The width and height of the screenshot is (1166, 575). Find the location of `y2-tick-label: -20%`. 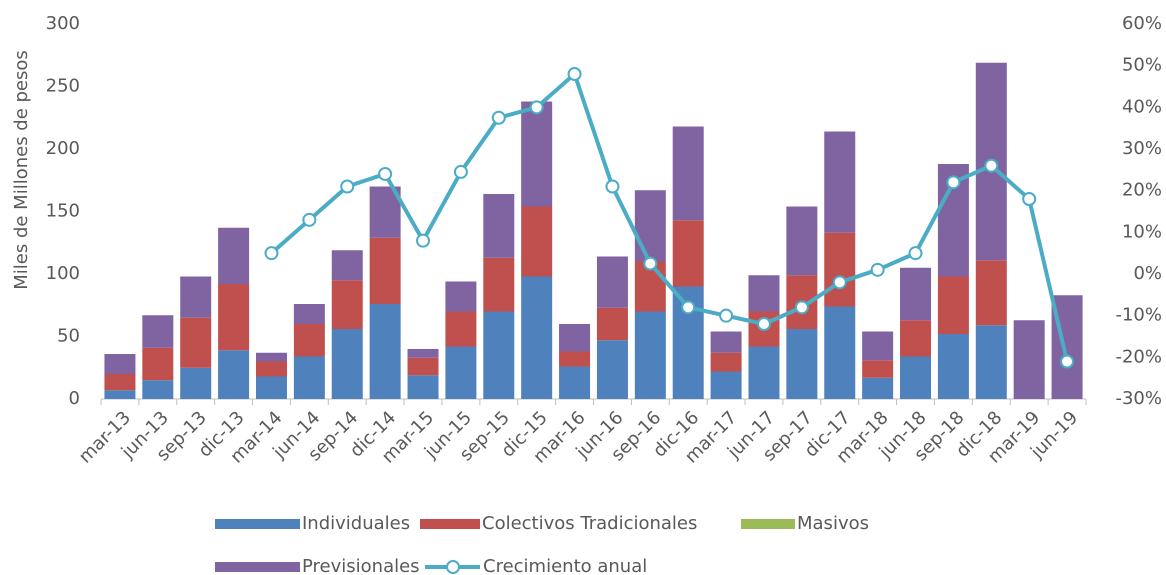

y2-tick-label: -20% is located at coordinates (1138, 356).